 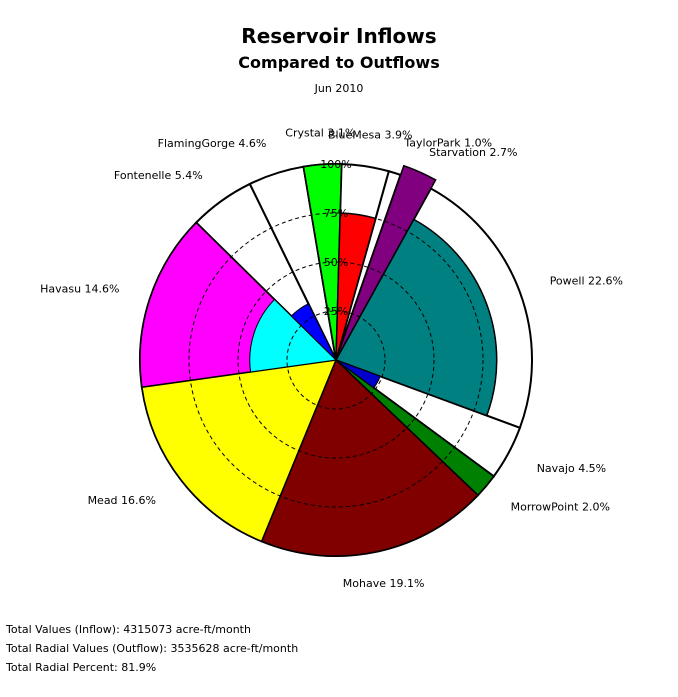 What do you see at coordinates (320, 133) in the screenshot?
I see `slice-label-crystal: Crystal 3.1%` at bounding box center [320, 133].